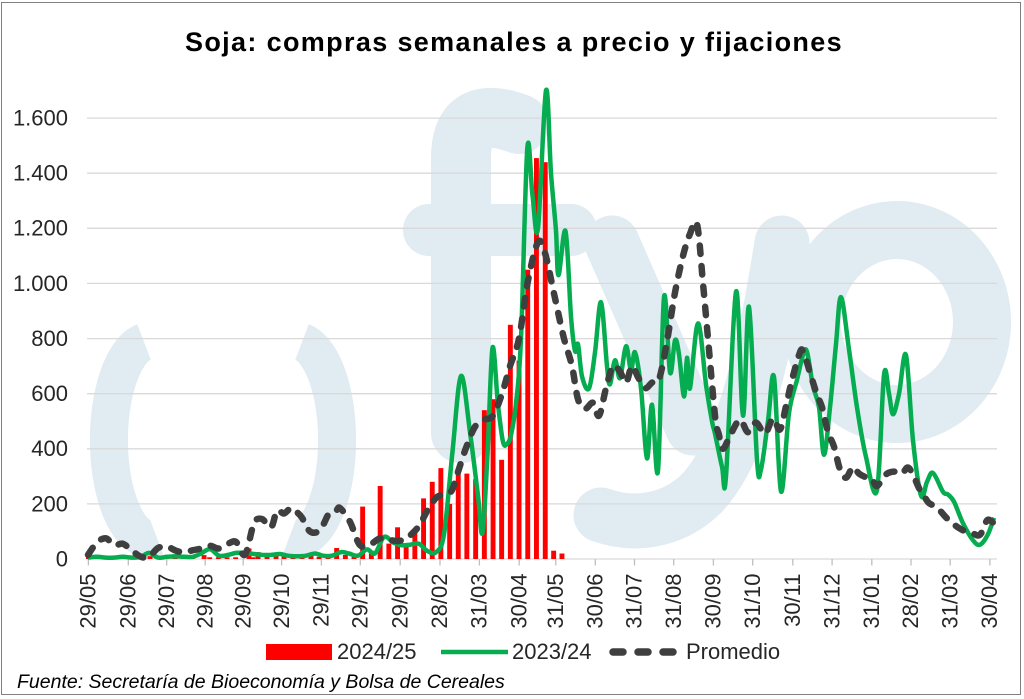  What do you see at coordinates (871, 601) in the screenshot?
I see `svg-text: 31/01` at bounding box center [871, 601].